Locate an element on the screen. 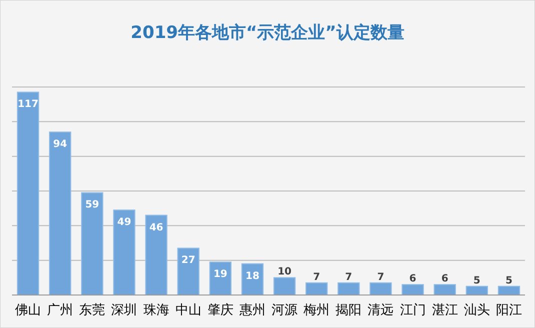 The width and height of the screenshot is (535, 328). x-tick-label: 河源 is located at coordinates (285, 310).